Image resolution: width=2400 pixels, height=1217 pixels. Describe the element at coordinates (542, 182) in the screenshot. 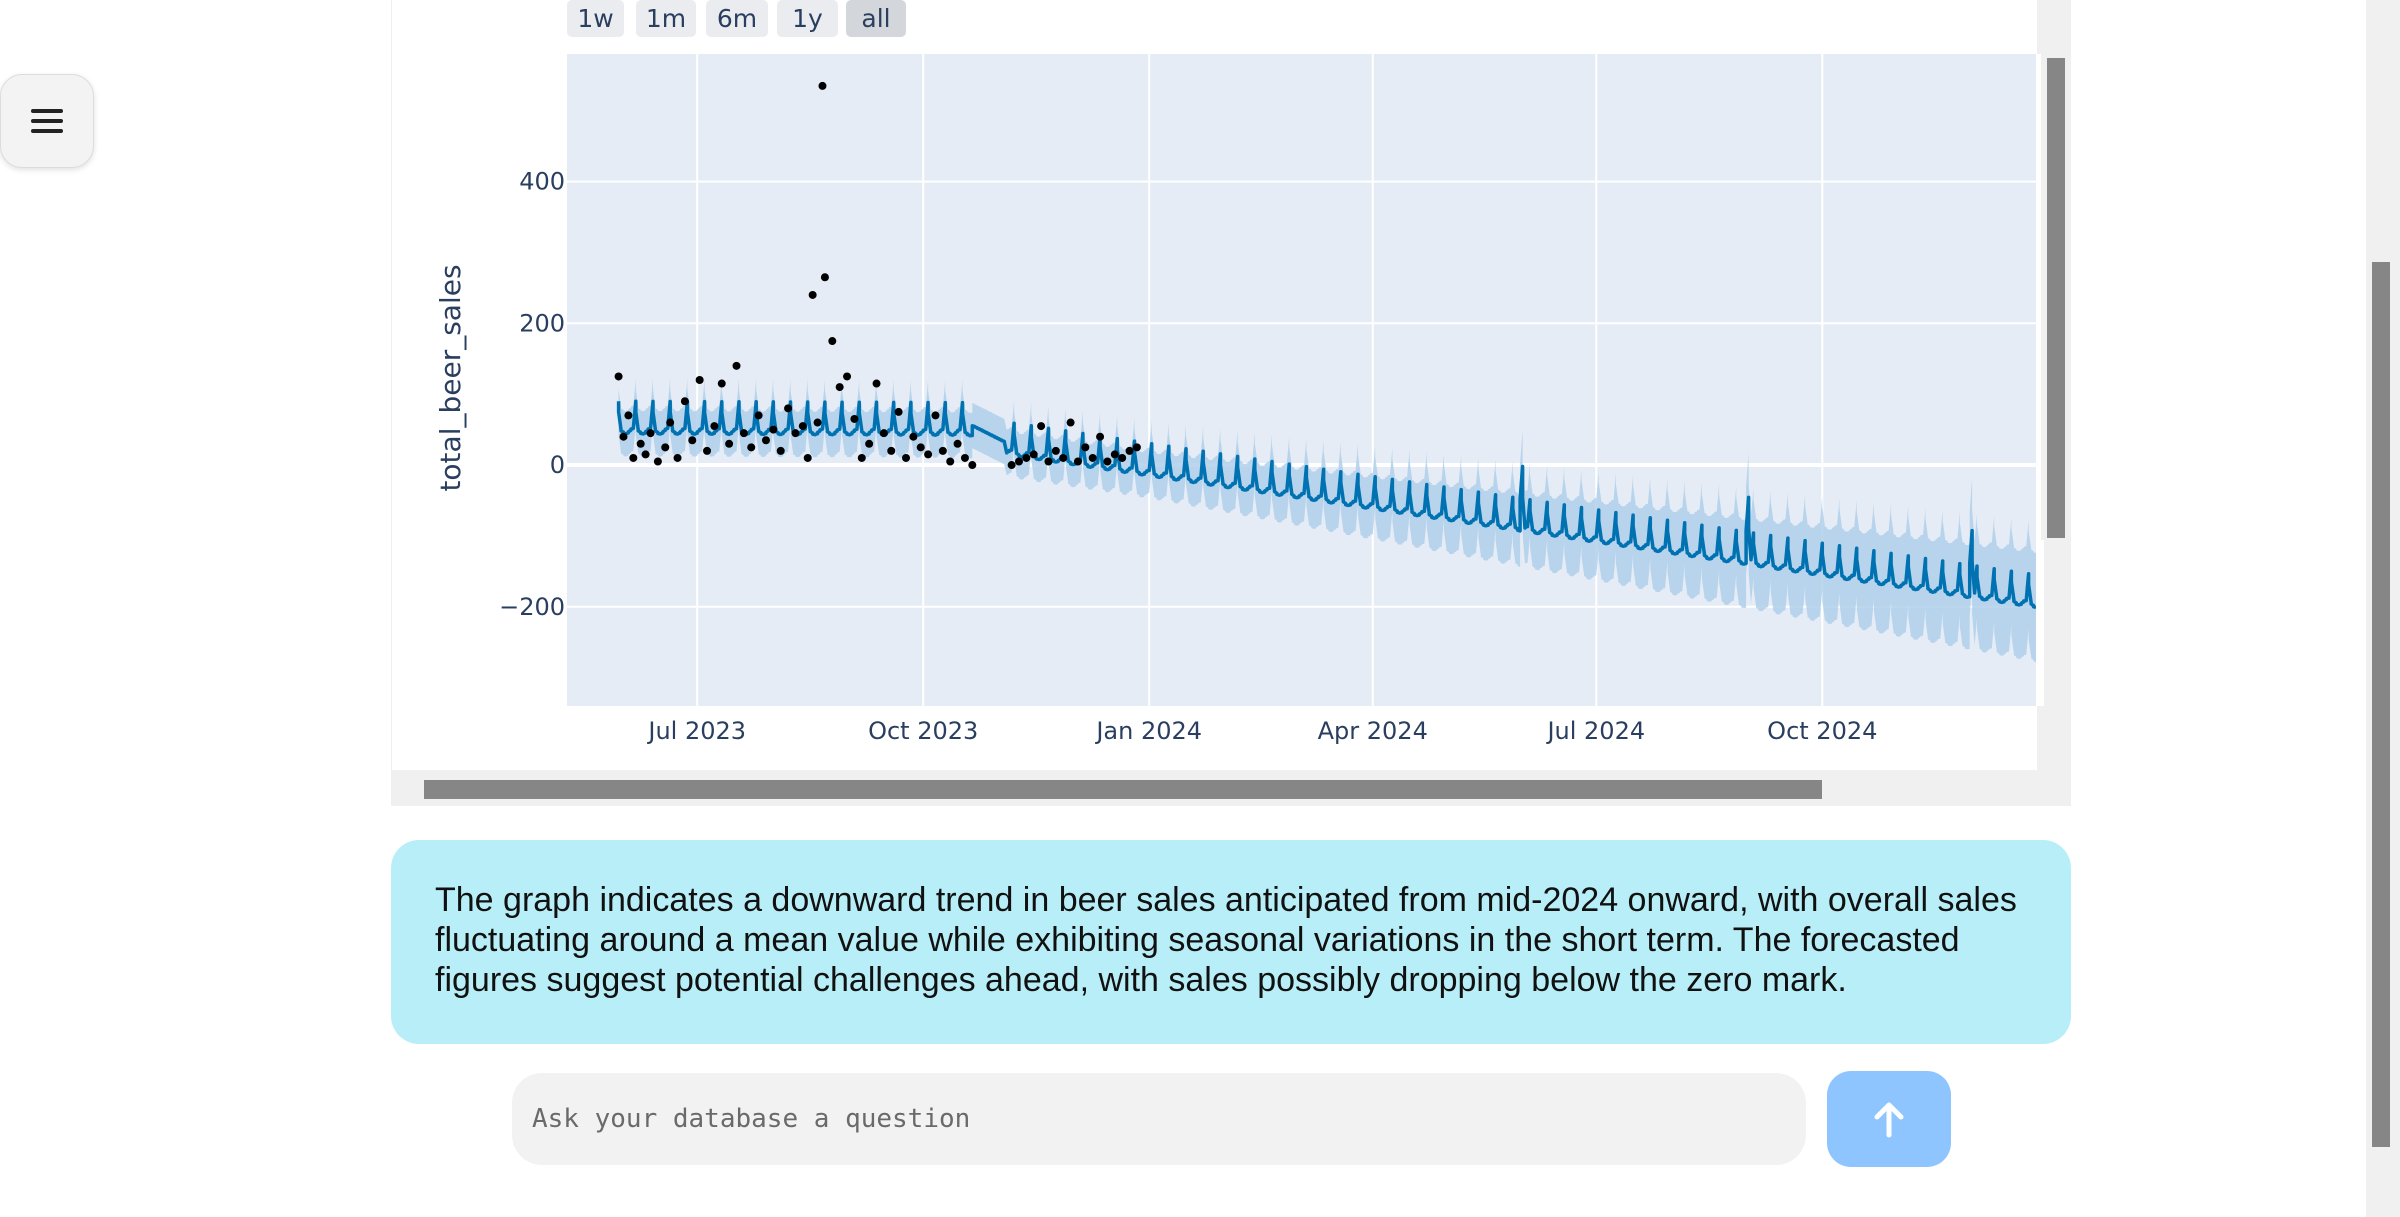

I see `y-tick-label: 400` at that location.